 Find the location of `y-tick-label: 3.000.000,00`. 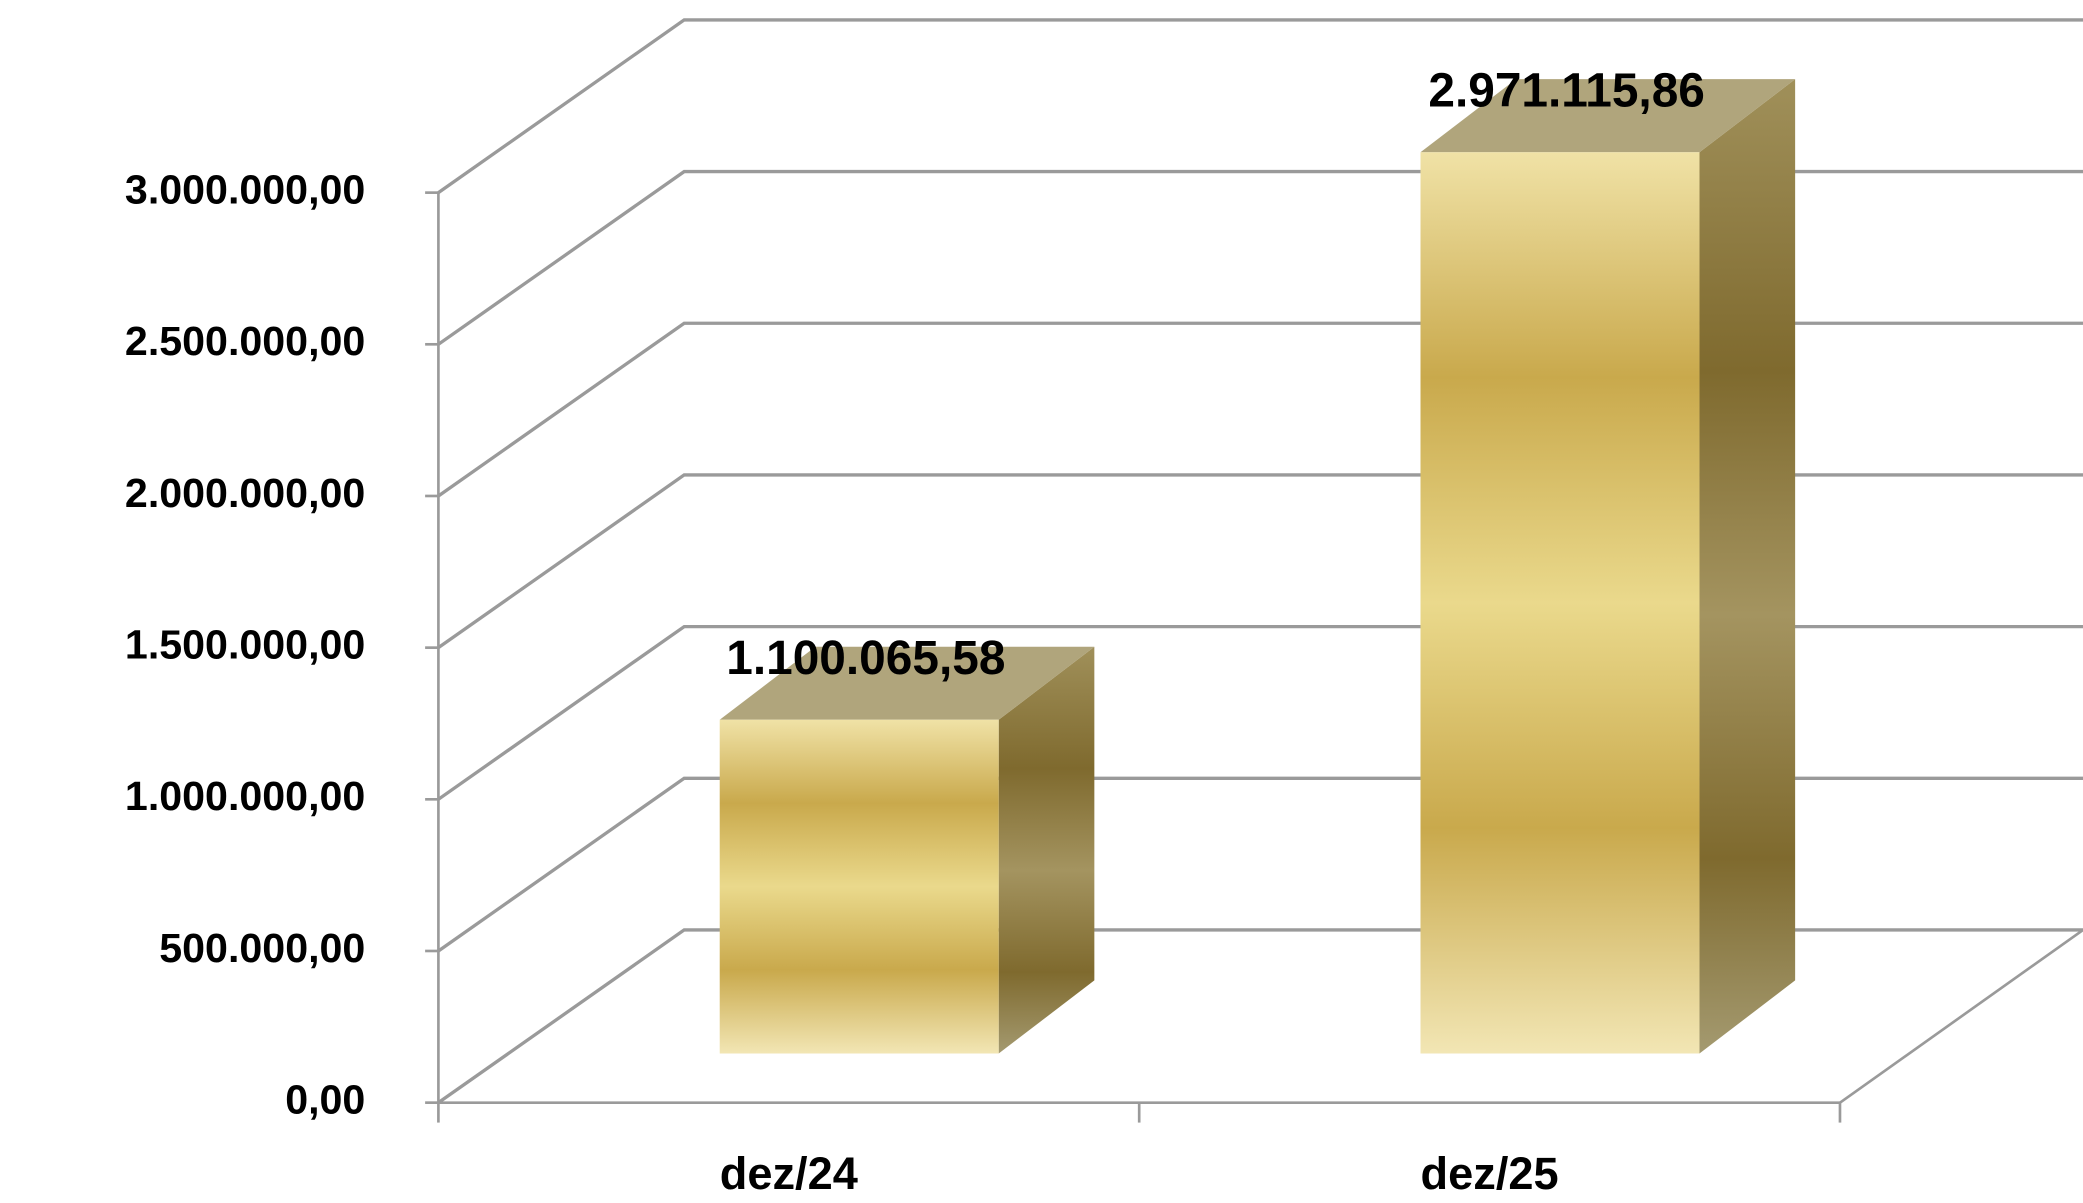

y-tick-label: 3.000.000,00 is located at coordinates (245, 190).